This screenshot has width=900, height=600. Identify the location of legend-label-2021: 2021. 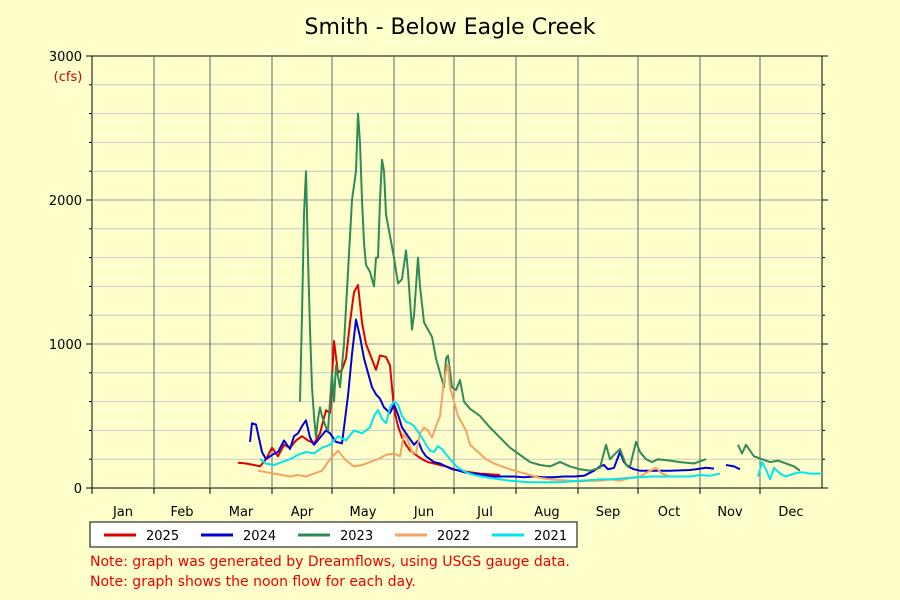
(550, 536).